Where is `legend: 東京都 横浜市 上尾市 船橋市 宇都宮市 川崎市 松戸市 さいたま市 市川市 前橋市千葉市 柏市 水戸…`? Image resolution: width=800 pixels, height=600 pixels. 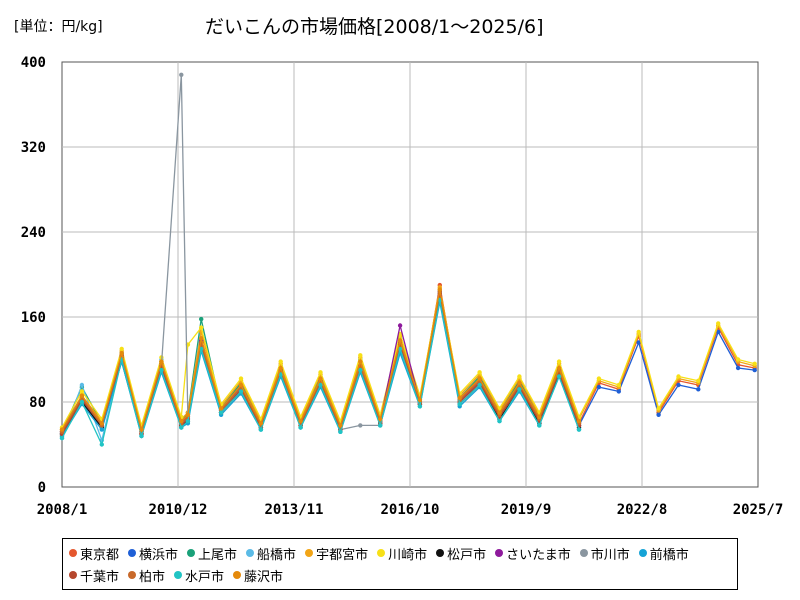 legend: 東京都 横浜市 上尾市 船橋市 宇都宮市 川崎市 松戸市 さいたま市 市川市 前橋市千葉市 柏市 水戸… is located at coordinates (400, 564).